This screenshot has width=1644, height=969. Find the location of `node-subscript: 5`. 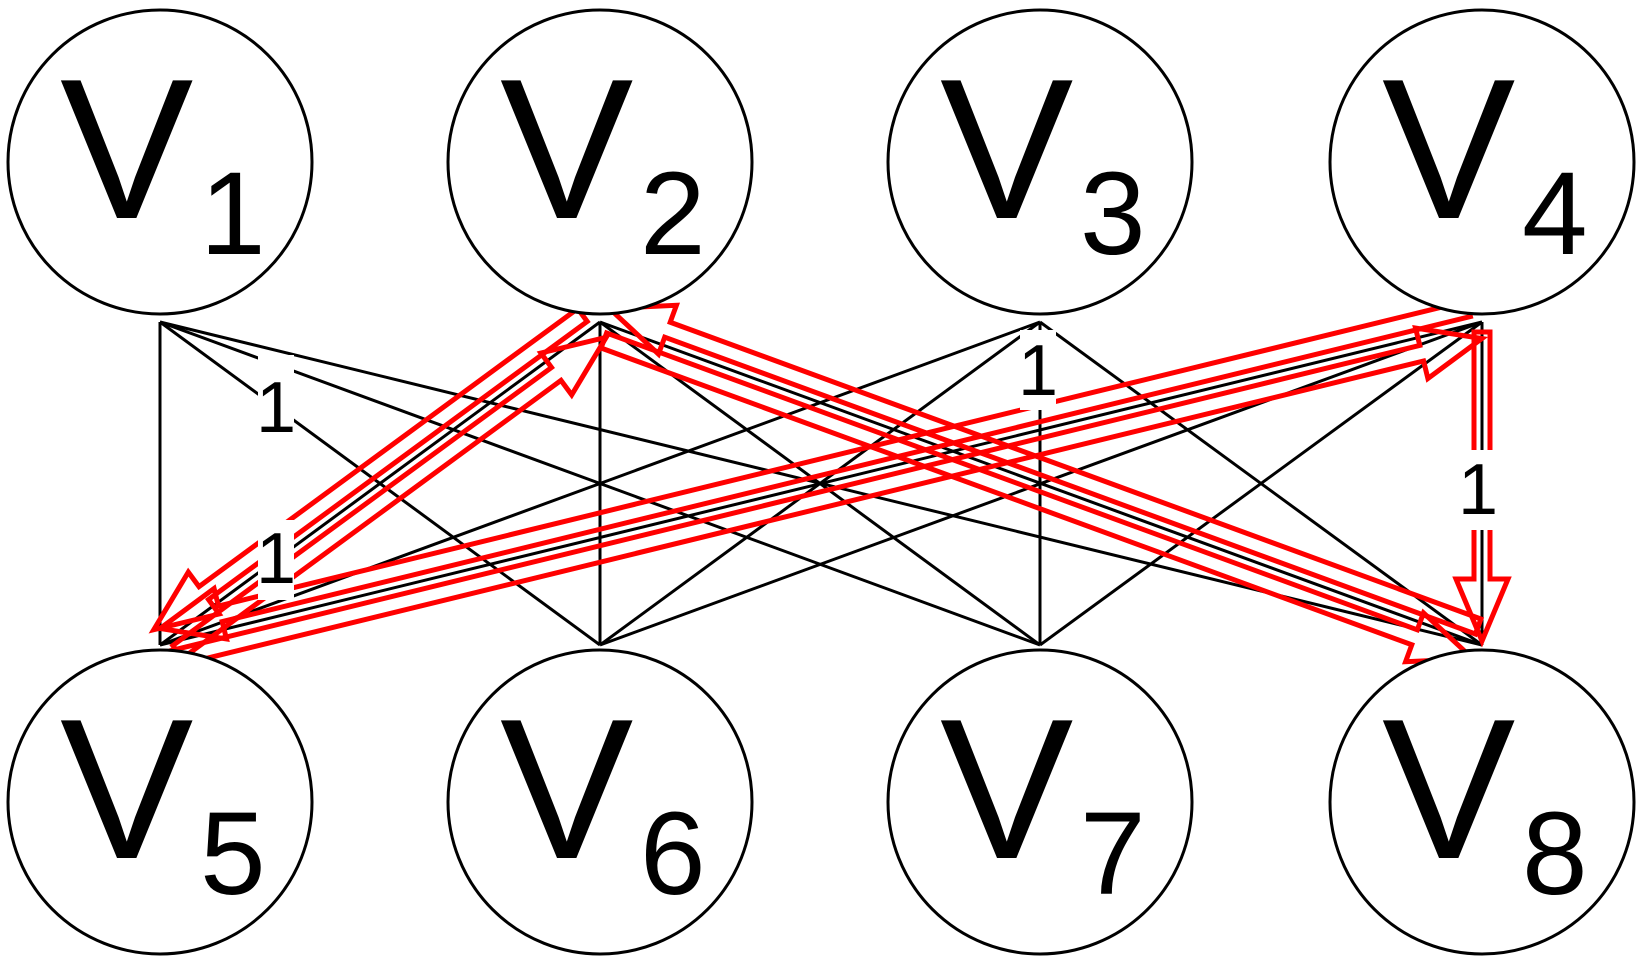

node-subscript: 5 is located at coordinates (233, 854).